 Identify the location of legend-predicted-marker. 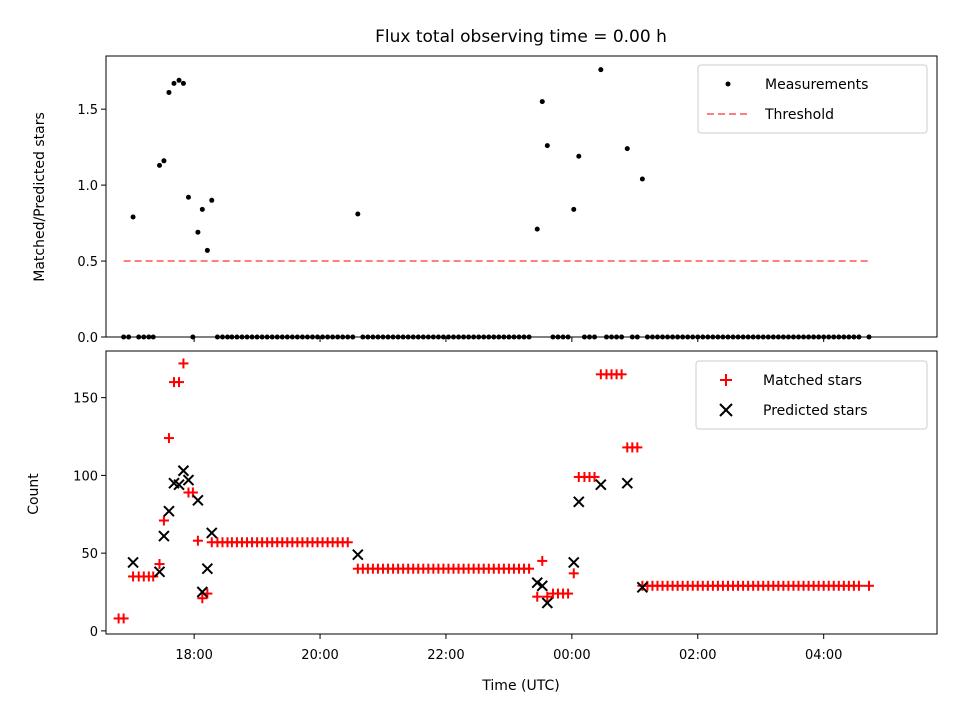
(726, 410).